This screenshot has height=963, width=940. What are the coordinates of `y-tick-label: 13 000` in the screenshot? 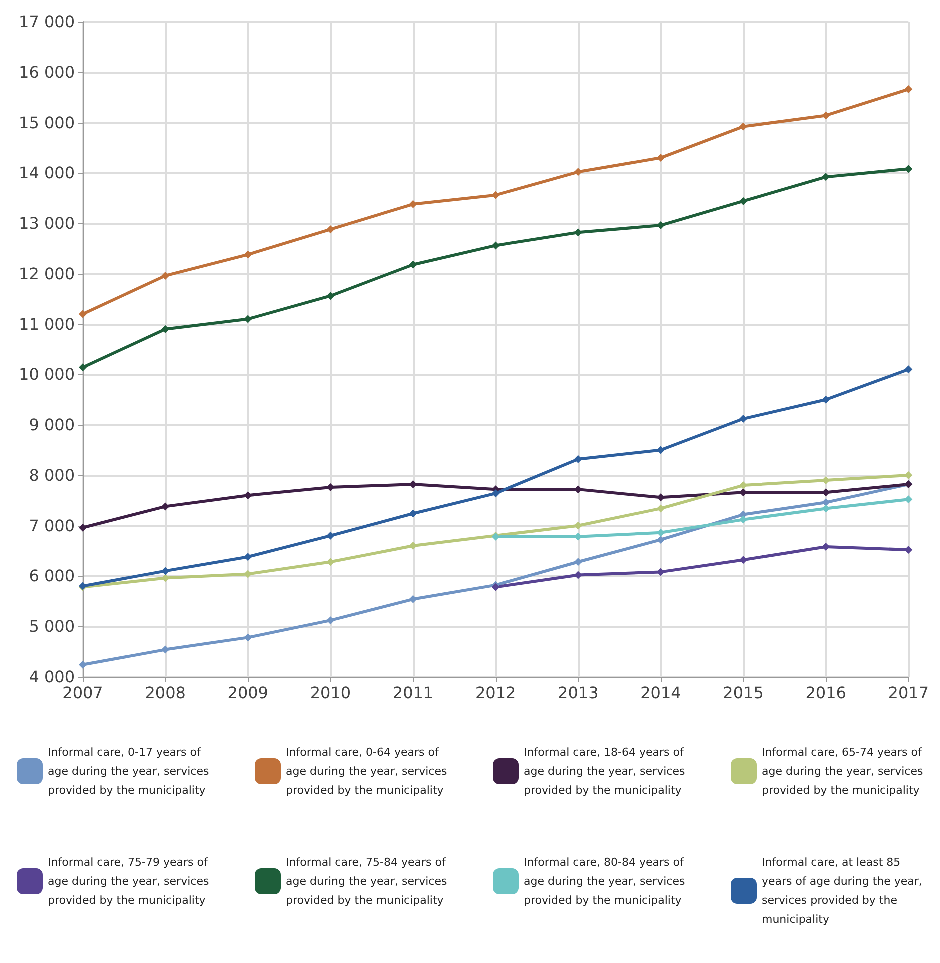 It's located at (47, 224).